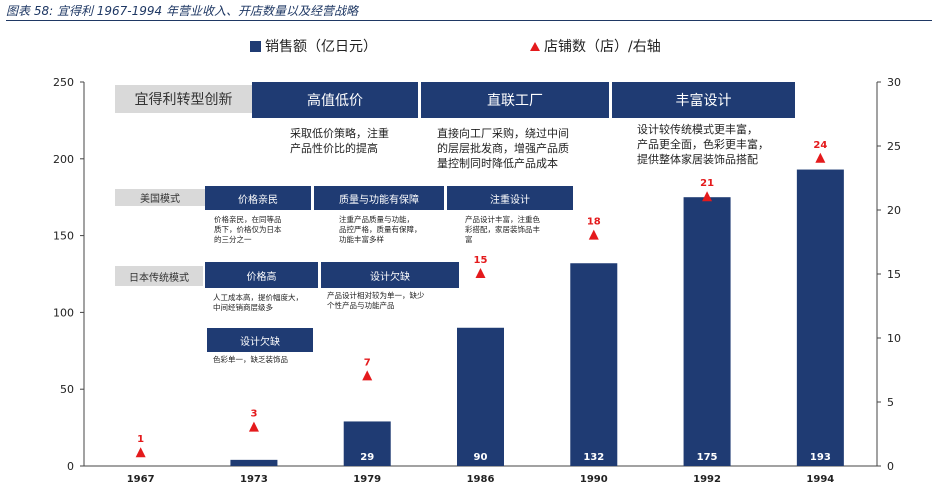 The height and width of the screenshot is (495, 938). I want to click on legend-item-sales: 销售额（亿日元）, so click(313, 46).